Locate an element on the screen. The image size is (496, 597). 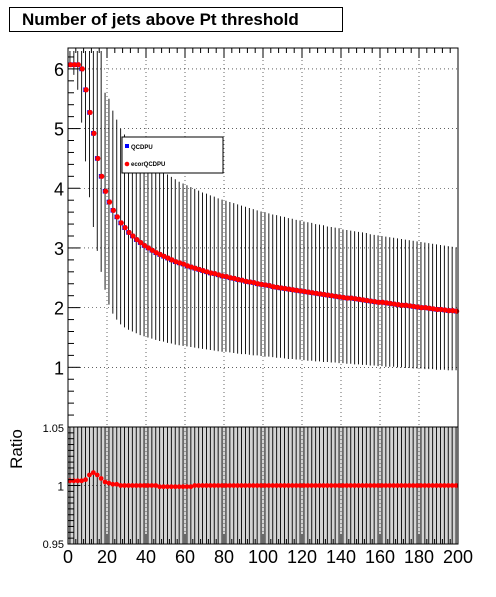
x-tick-label: 160 is located at coordinates (380, 557).